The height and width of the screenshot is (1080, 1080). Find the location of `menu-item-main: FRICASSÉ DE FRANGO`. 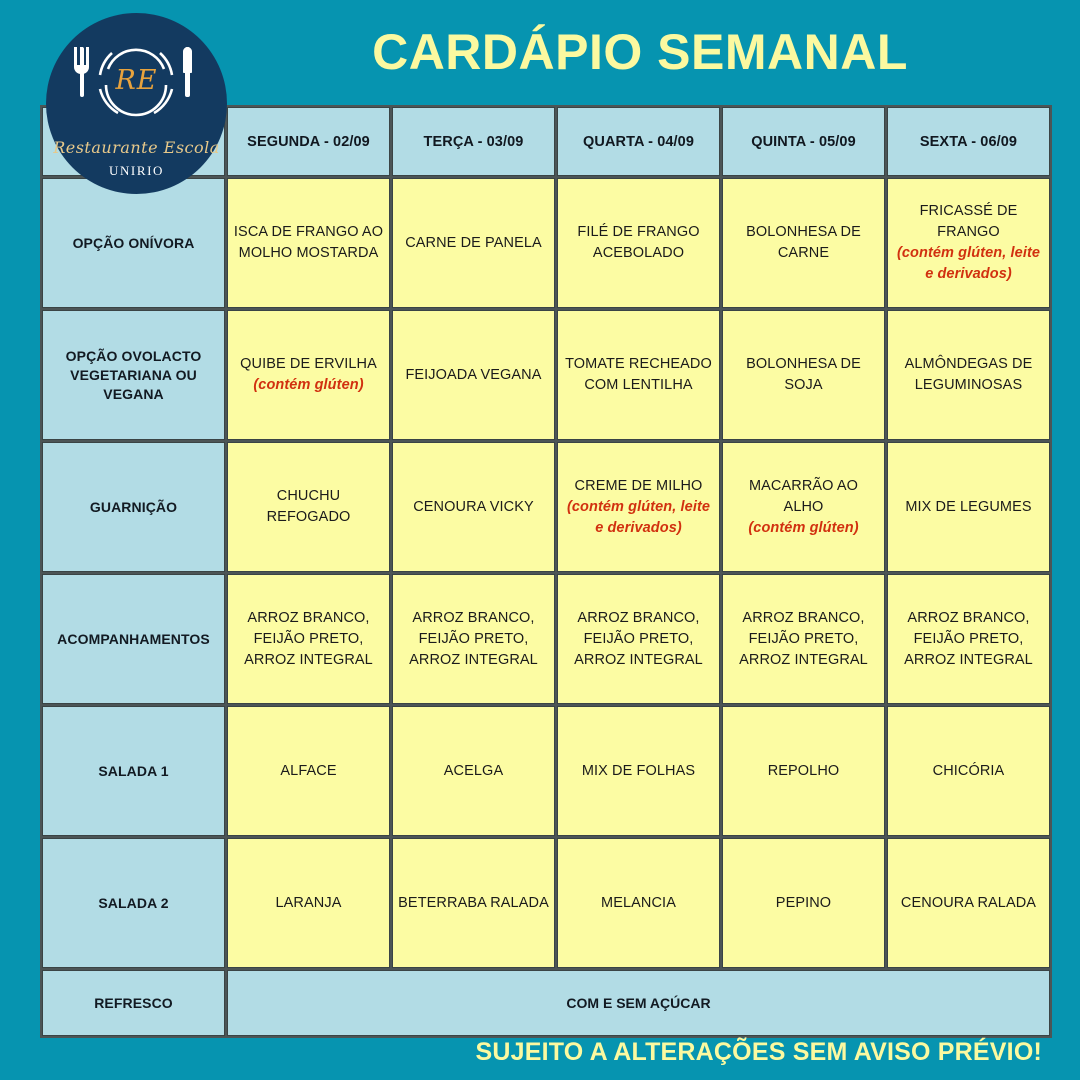

menu-item-main: FRICASSÉ DE FRANGO is located at coordinates (968, 221).